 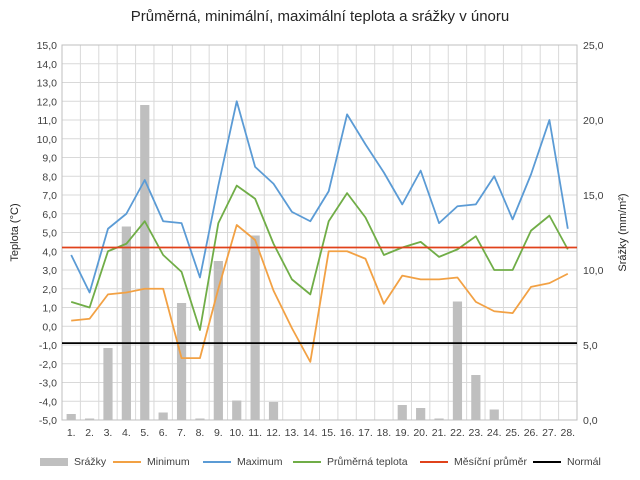 What do you see at coordinates (49, 252) in the screenshot?
I see `y-tick-label: 4,0` at bounding box center [49, 252].